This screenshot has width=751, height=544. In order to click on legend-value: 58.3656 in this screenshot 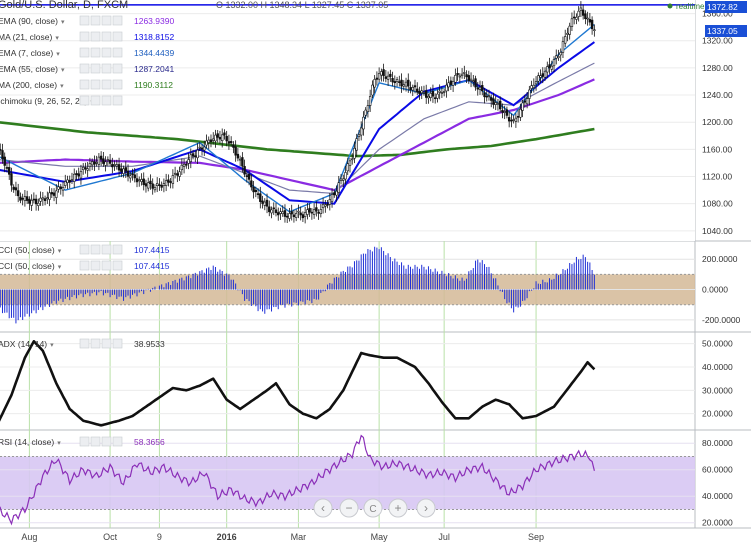, I will do `click(149, 442)`.